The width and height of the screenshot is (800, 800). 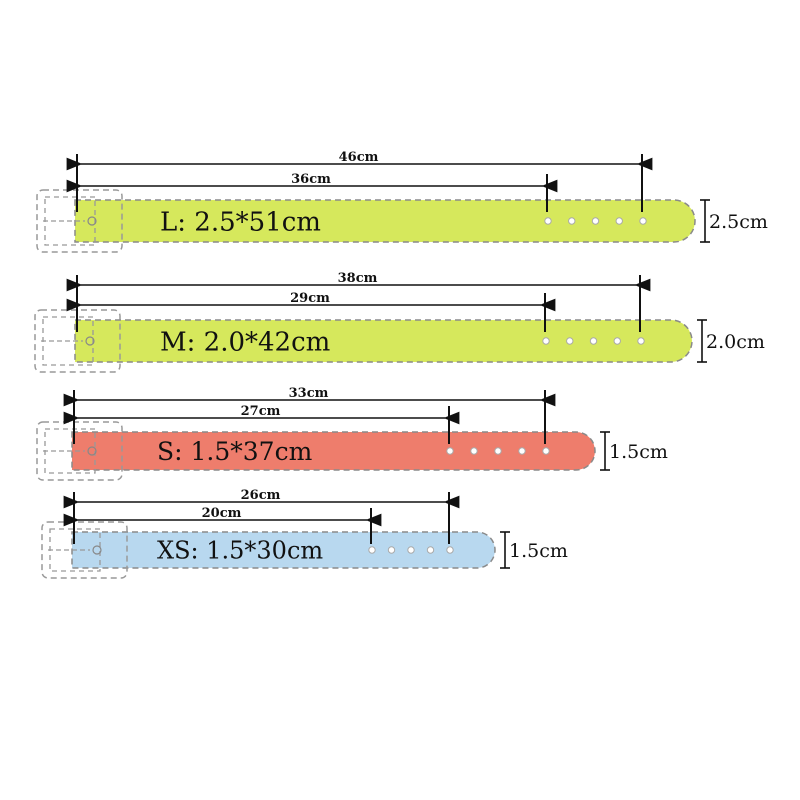 I want to click on outer-length-label: 38cm, so click(x=358, y=278).